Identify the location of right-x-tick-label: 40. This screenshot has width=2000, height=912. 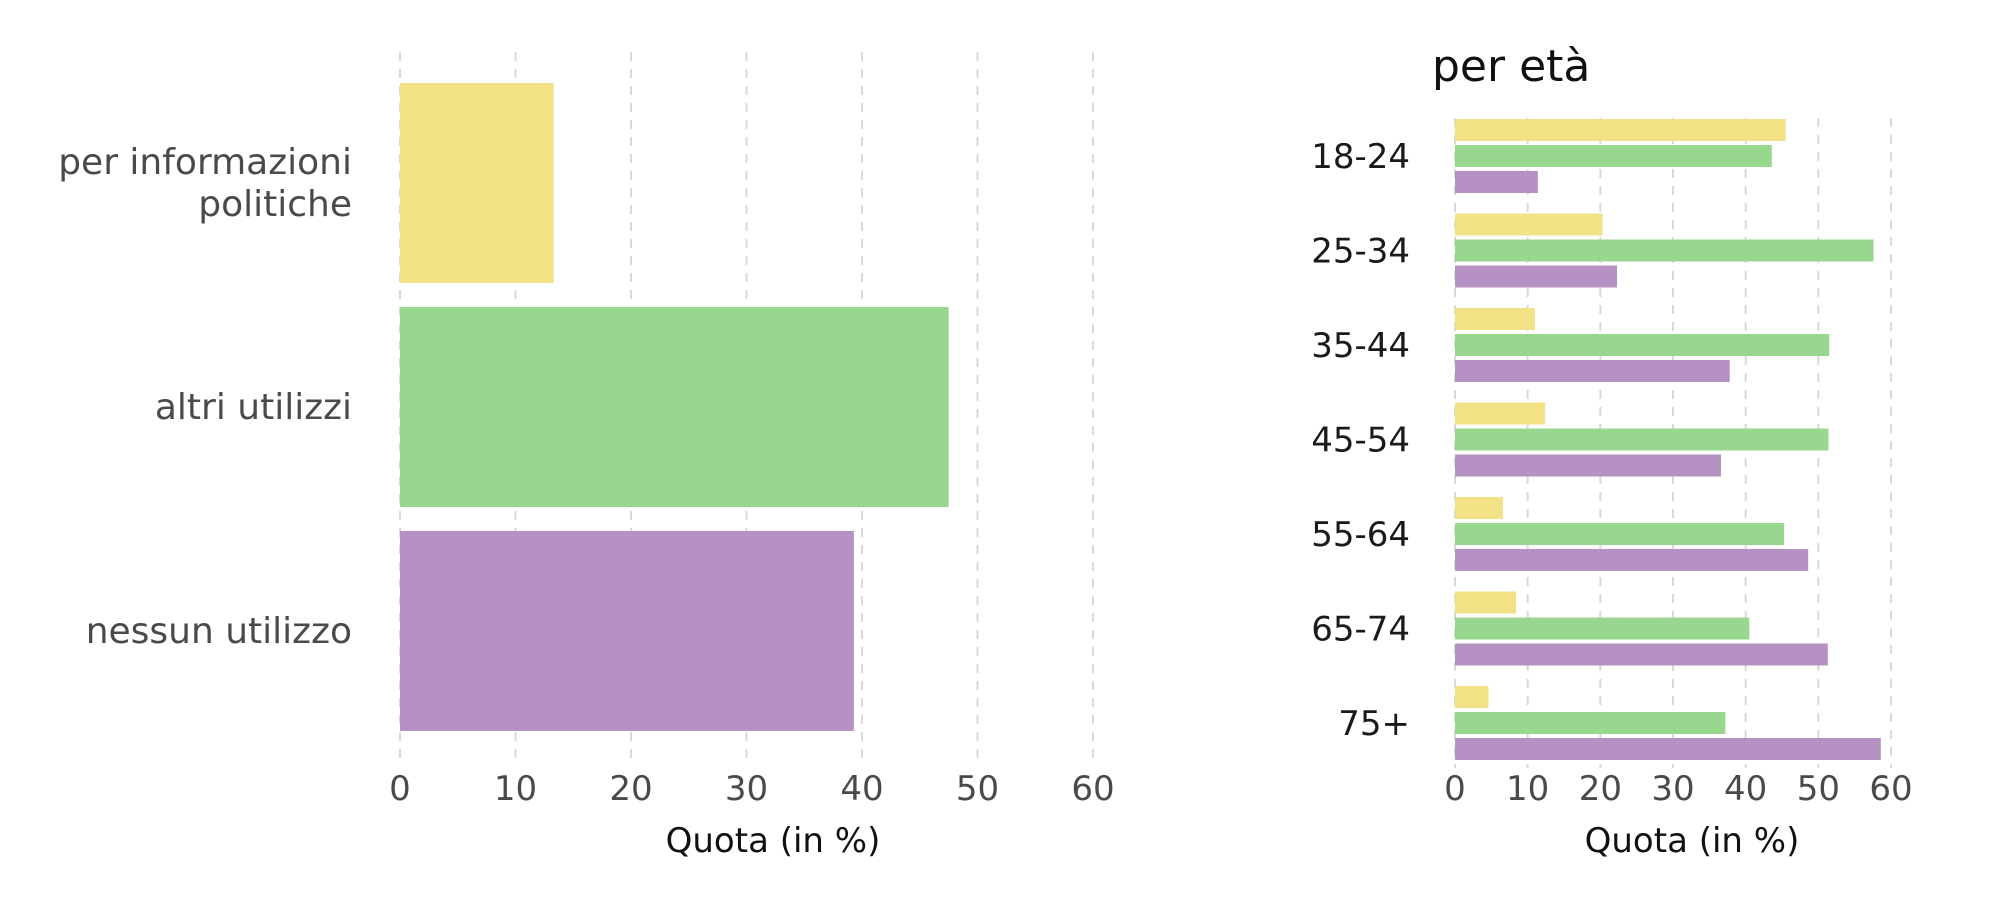
(1745, 789).